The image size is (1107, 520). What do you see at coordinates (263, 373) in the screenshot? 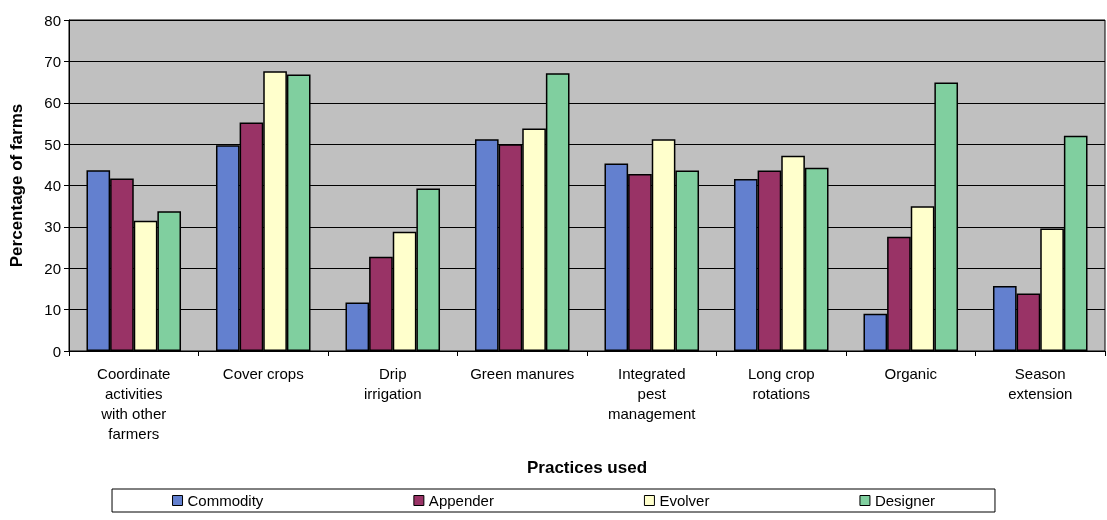
I see `x-tick-label: Cover crops` at bounding box center [263, 373].